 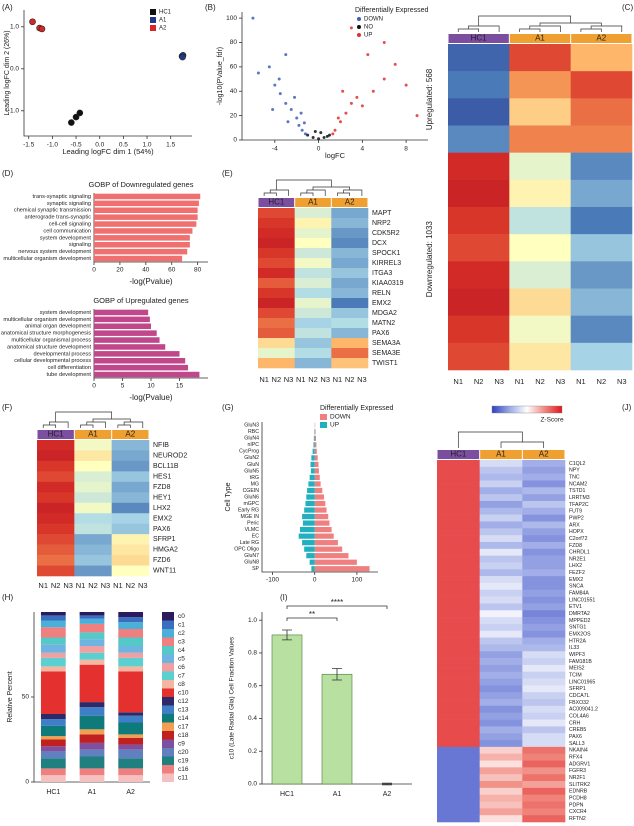 What do you see at coordinates (363, 149) in the screenshot?
I see `x-tick-label: 4` at bounding box center [363, 149].